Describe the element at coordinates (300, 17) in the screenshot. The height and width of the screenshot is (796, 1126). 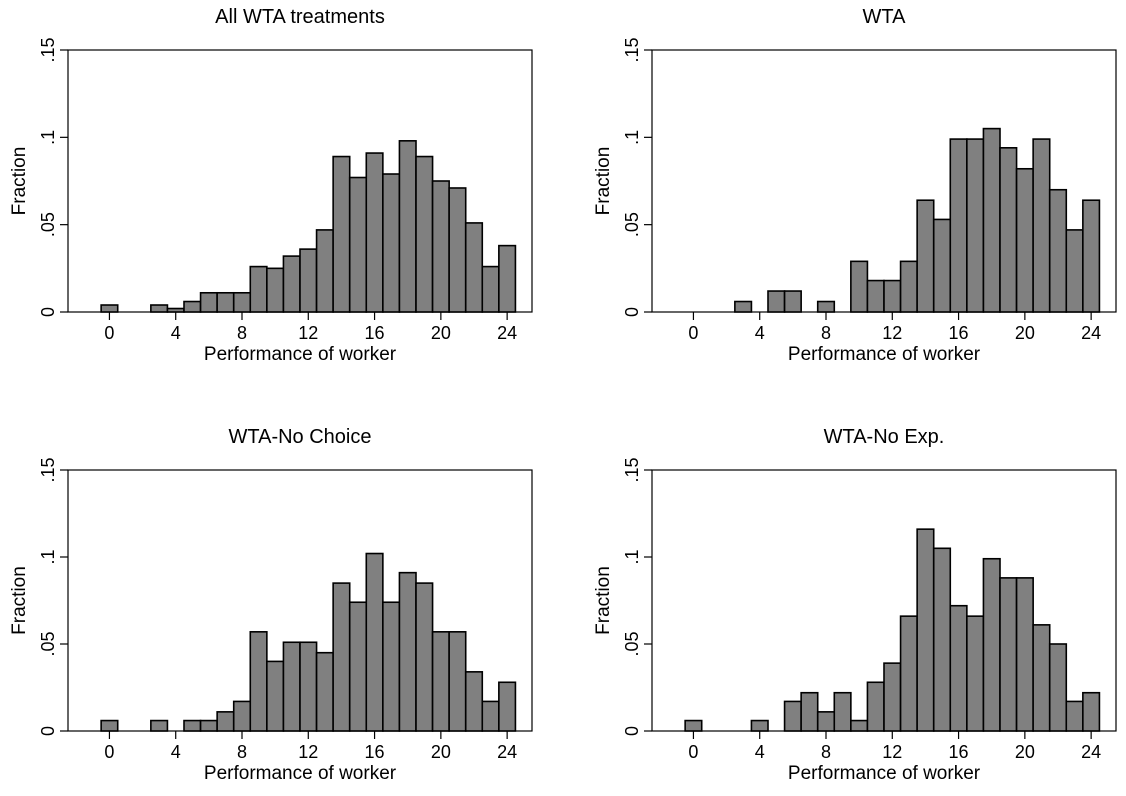
I see `panel-title: All WTA treatments` at that location.